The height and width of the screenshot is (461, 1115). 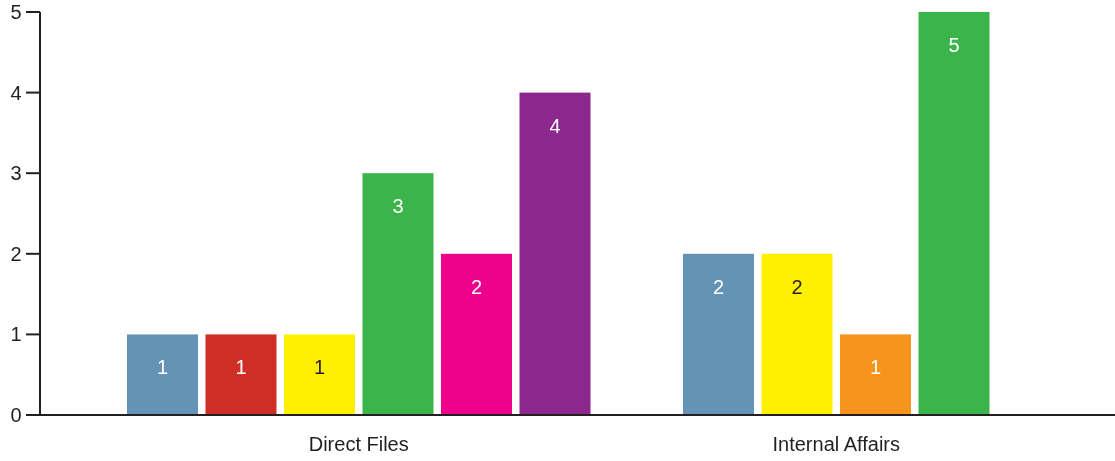 I want to click on data-label: 3, so click(x=398, y=206).